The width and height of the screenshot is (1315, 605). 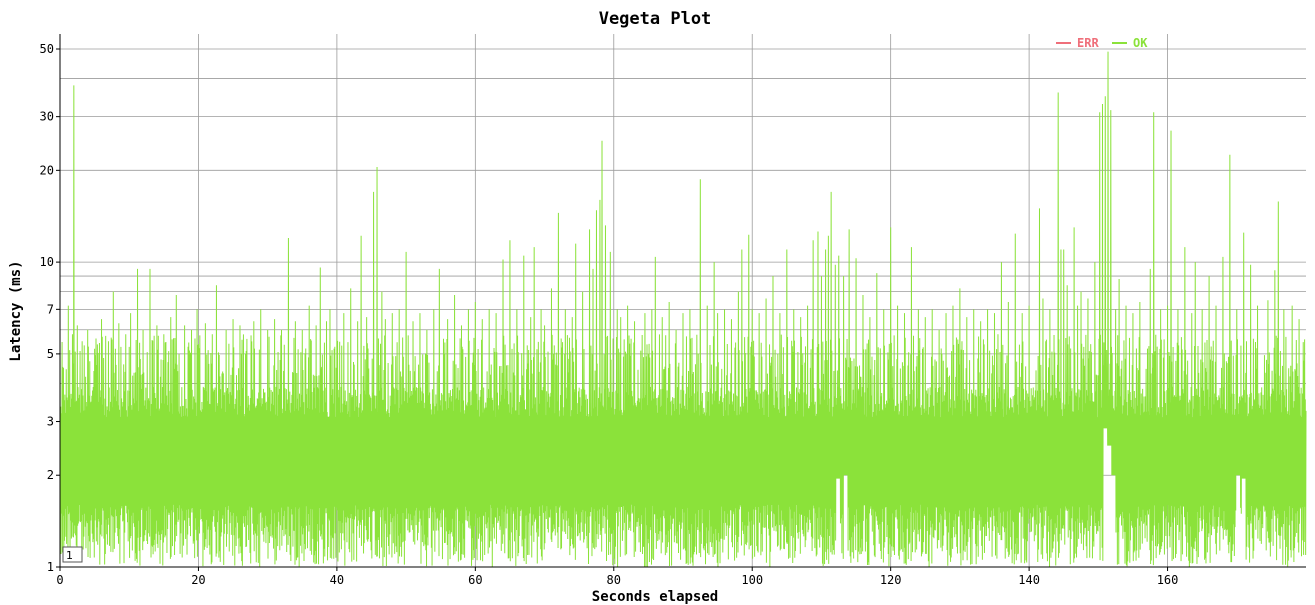 What do you see at coordinates (16, 310) in the screenshot?
I see `y-axis-label: Latency (ms)` at bounding box center [16, 310].